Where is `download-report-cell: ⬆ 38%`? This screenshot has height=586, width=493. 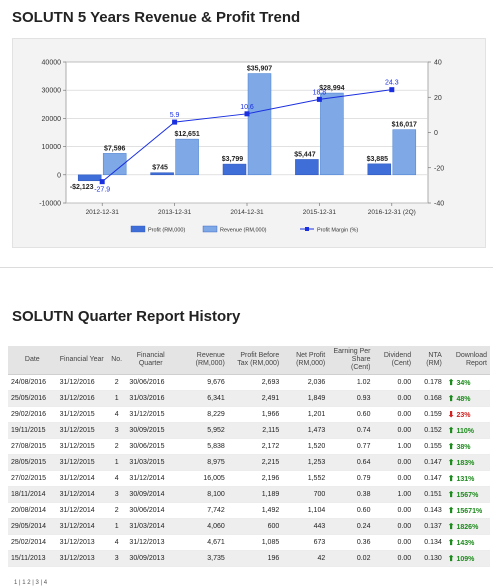 download-report-cell: ⬆ 38% is located at coordinates (467, 446).